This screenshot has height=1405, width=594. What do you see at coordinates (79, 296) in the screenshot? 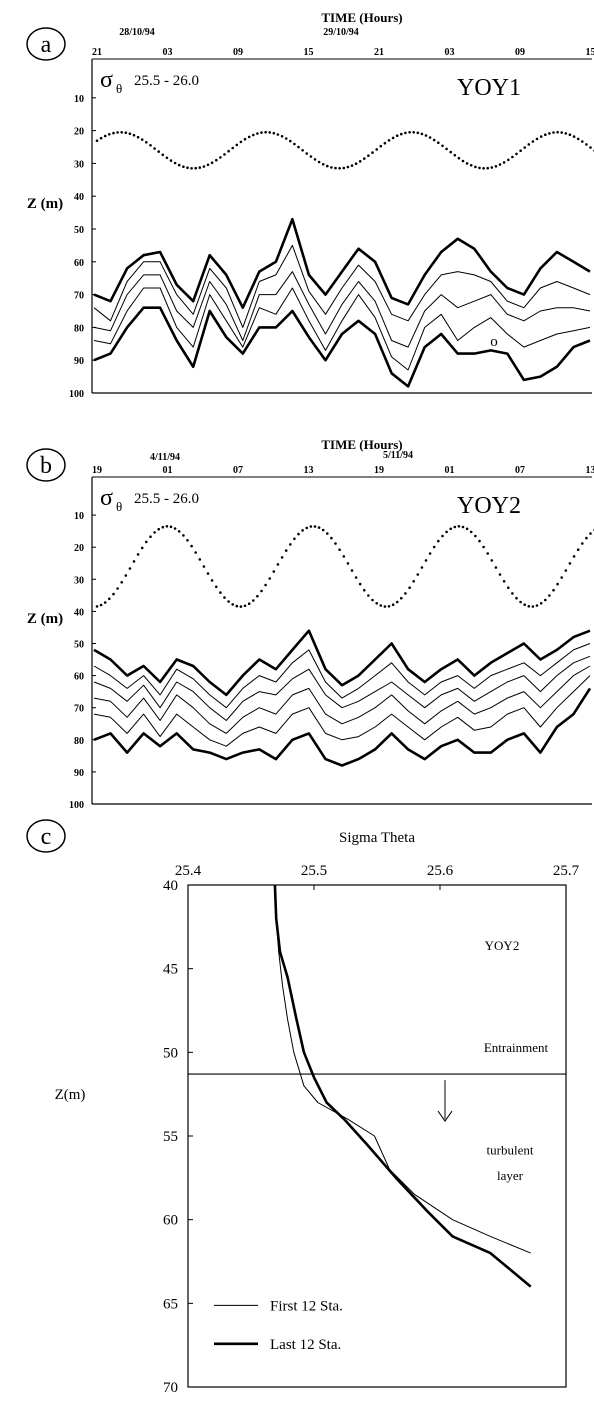
I see `panel-a-y-tick-label: 70` at bounding box center [79, 296].